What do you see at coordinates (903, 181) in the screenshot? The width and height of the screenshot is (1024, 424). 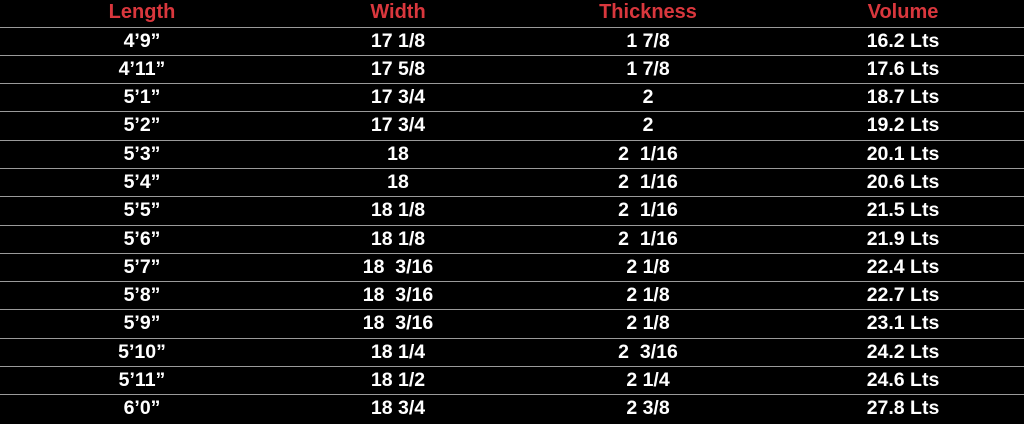 I see `cell-volume: 20.6 Lts` at bounding box center [903, 181].